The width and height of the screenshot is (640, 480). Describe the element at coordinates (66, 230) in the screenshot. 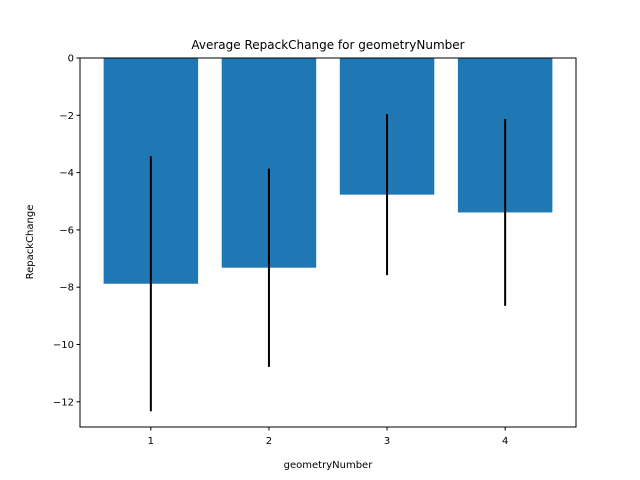

I see `y-tick-label: −6` at that location.